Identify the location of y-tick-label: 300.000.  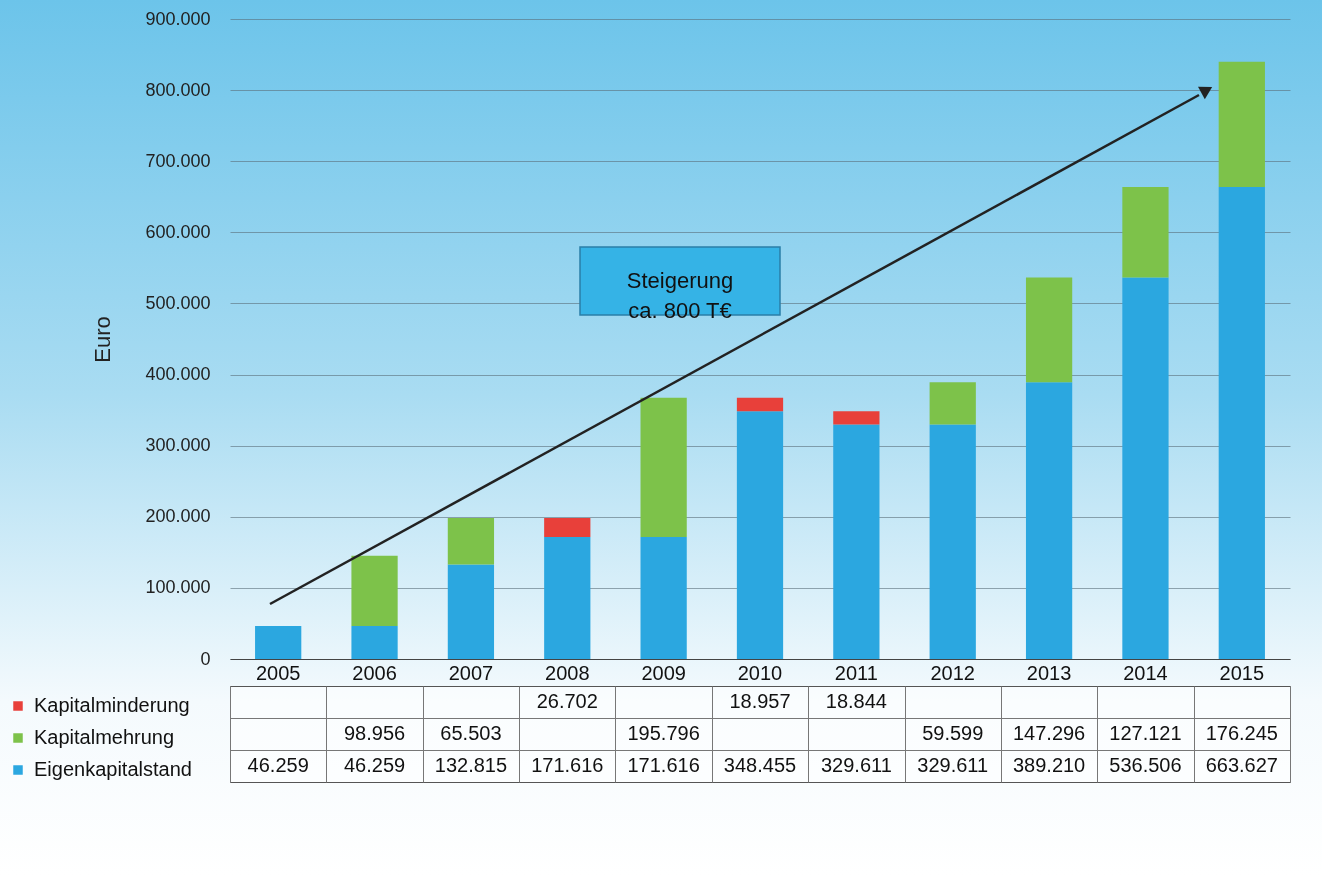
(178, 445).